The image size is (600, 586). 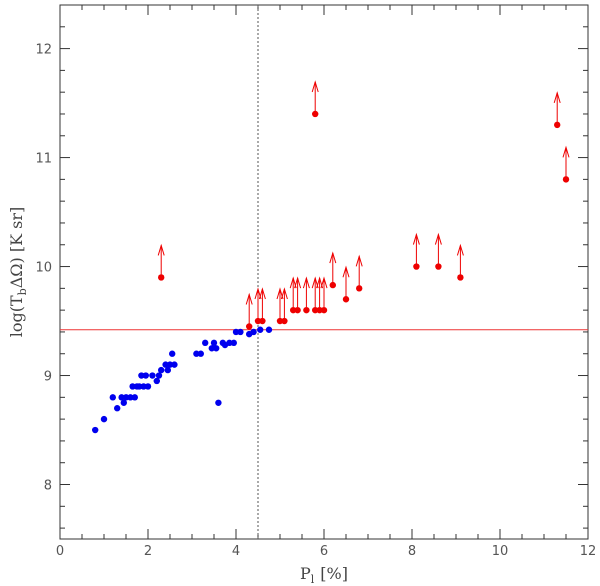 I want to click on y-tick-label: 9, so click(x=48, y=377).